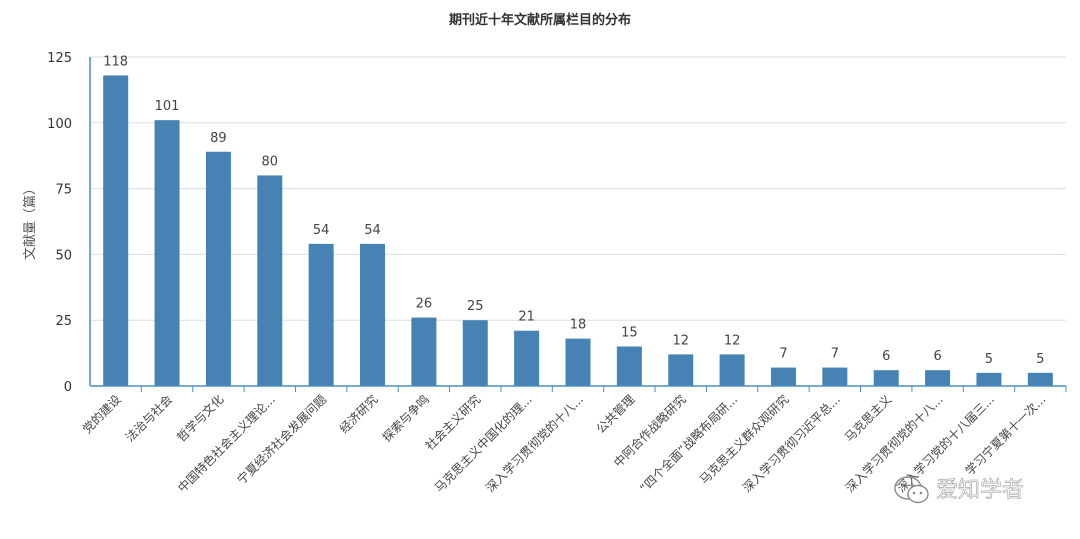 This screenshot has width=1080, height=539. What do you see at coordinates (199, 418) in the screenshot?
I see `x-tick-label: 哲学与文化` at bounding box center [199, 418].